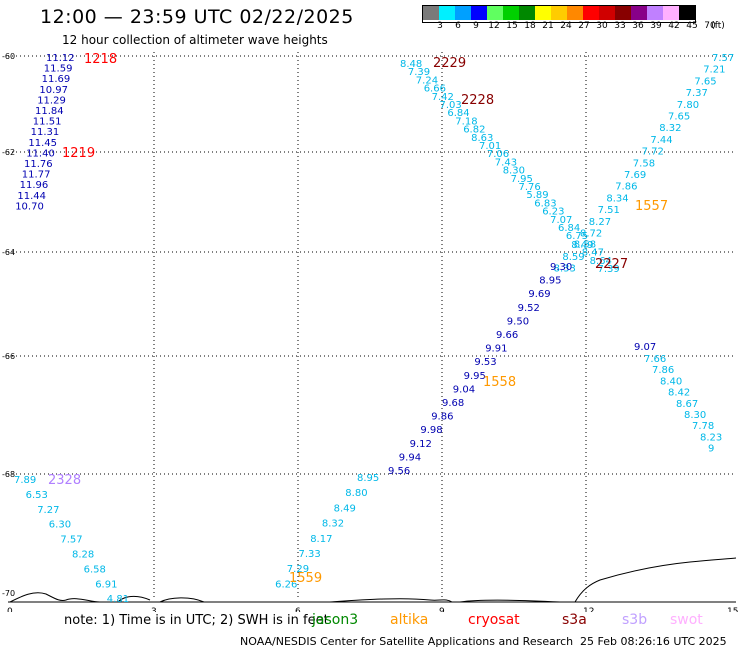  I want to click on wave-height-value: 7.65, so click(679, 117).